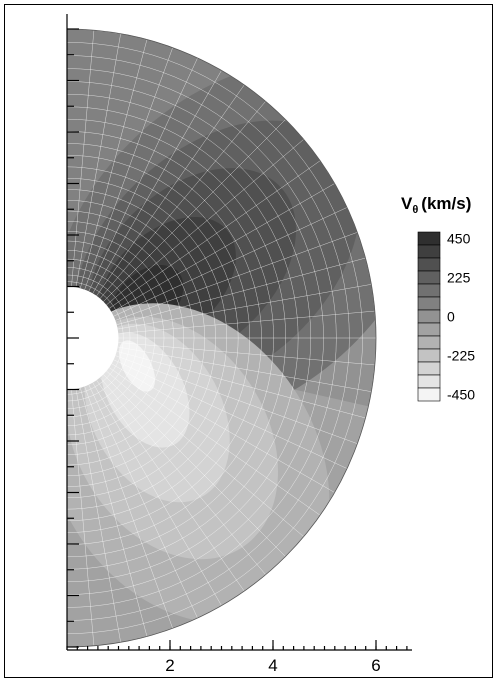 The width and height of the screenshot is (499, 684). I want to click on colorbar-label: -225, so click(461, 356).